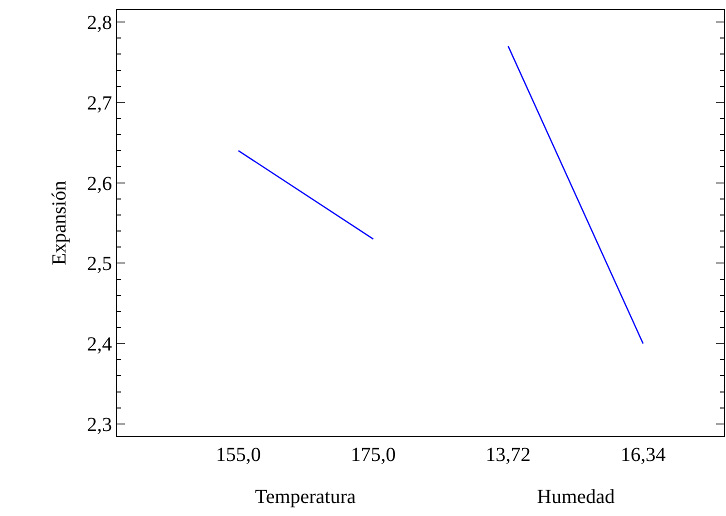 The width and height of the screenshot is (726, 516). Describe the element at coordinates (643, 455) in the screenshot. I see `x-tick-label: 16,34` at that location.